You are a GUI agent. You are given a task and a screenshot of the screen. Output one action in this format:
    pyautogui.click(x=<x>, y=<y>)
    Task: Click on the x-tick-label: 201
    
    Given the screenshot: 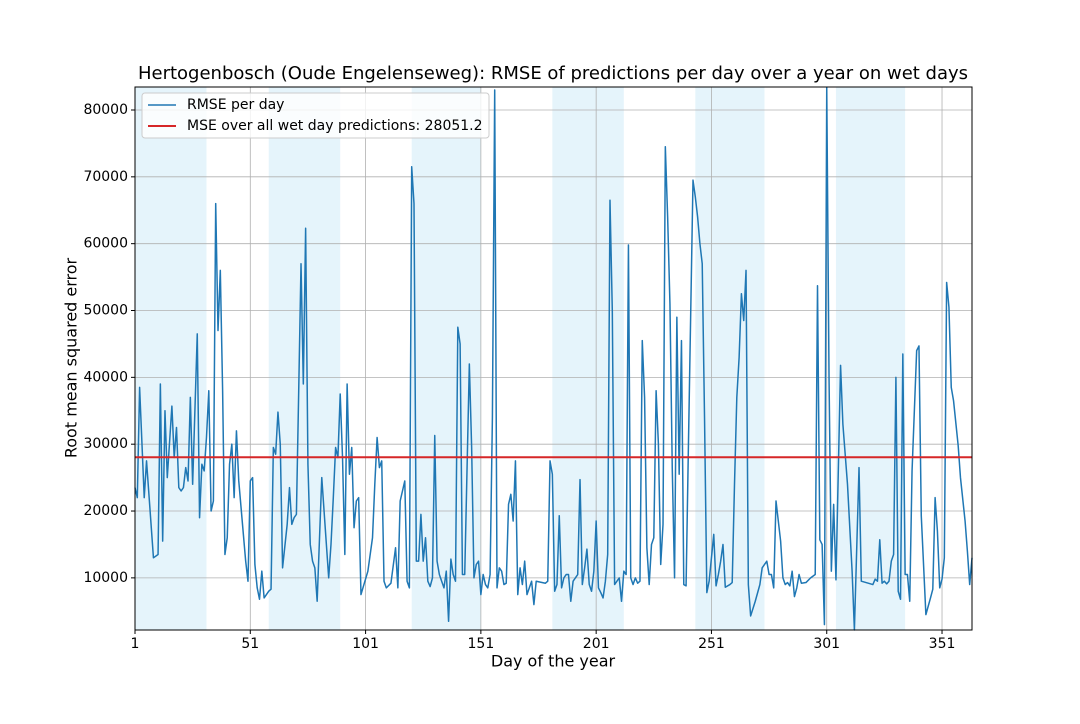 What is the action you would take?
    pyautogui.click(x=596, y=644)
    